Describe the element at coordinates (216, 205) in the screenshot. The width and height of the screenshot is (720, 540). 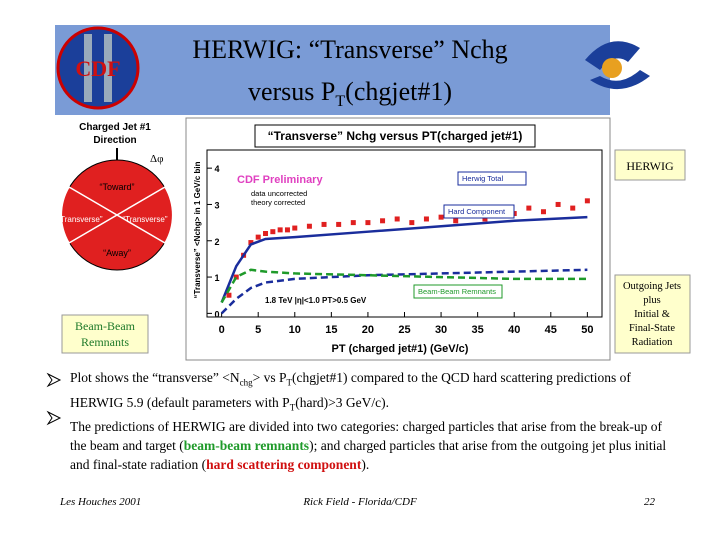
I see `y-tick-label: 3` at that location.